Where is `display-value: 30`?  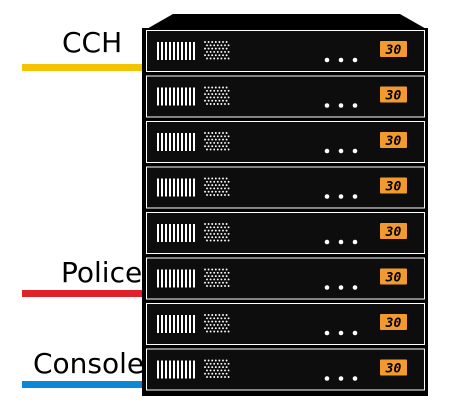 display-value: 30 is located at coordinates (393, 232).